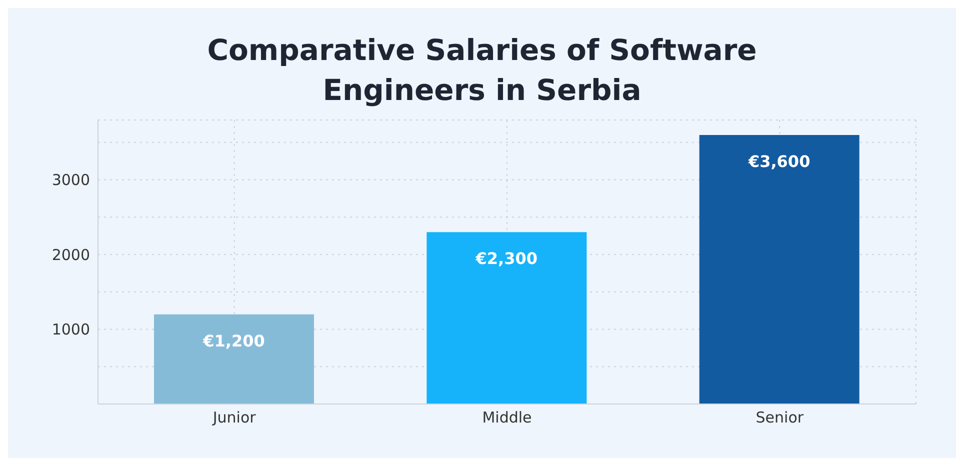 Image resolution: width=964 pixels, height=466 pixels. Describe the element at coordinates (482, 70) in the screenshot. I see `chart-title: Comparative Salaries of Software Engineers in Serbia` at that location.